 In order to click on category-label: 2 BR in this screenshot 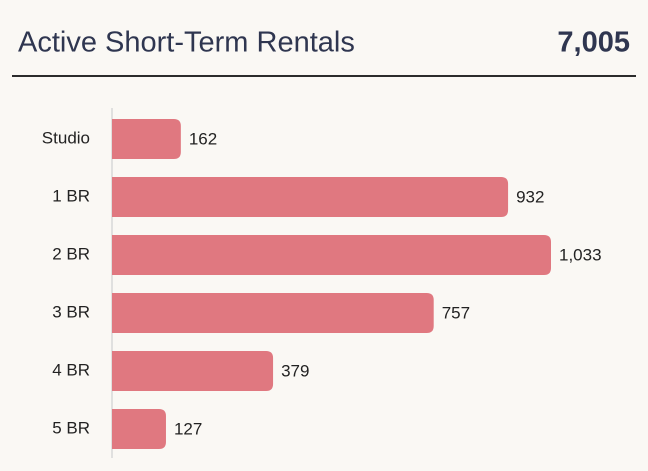, I will do `click(71, 253)`.